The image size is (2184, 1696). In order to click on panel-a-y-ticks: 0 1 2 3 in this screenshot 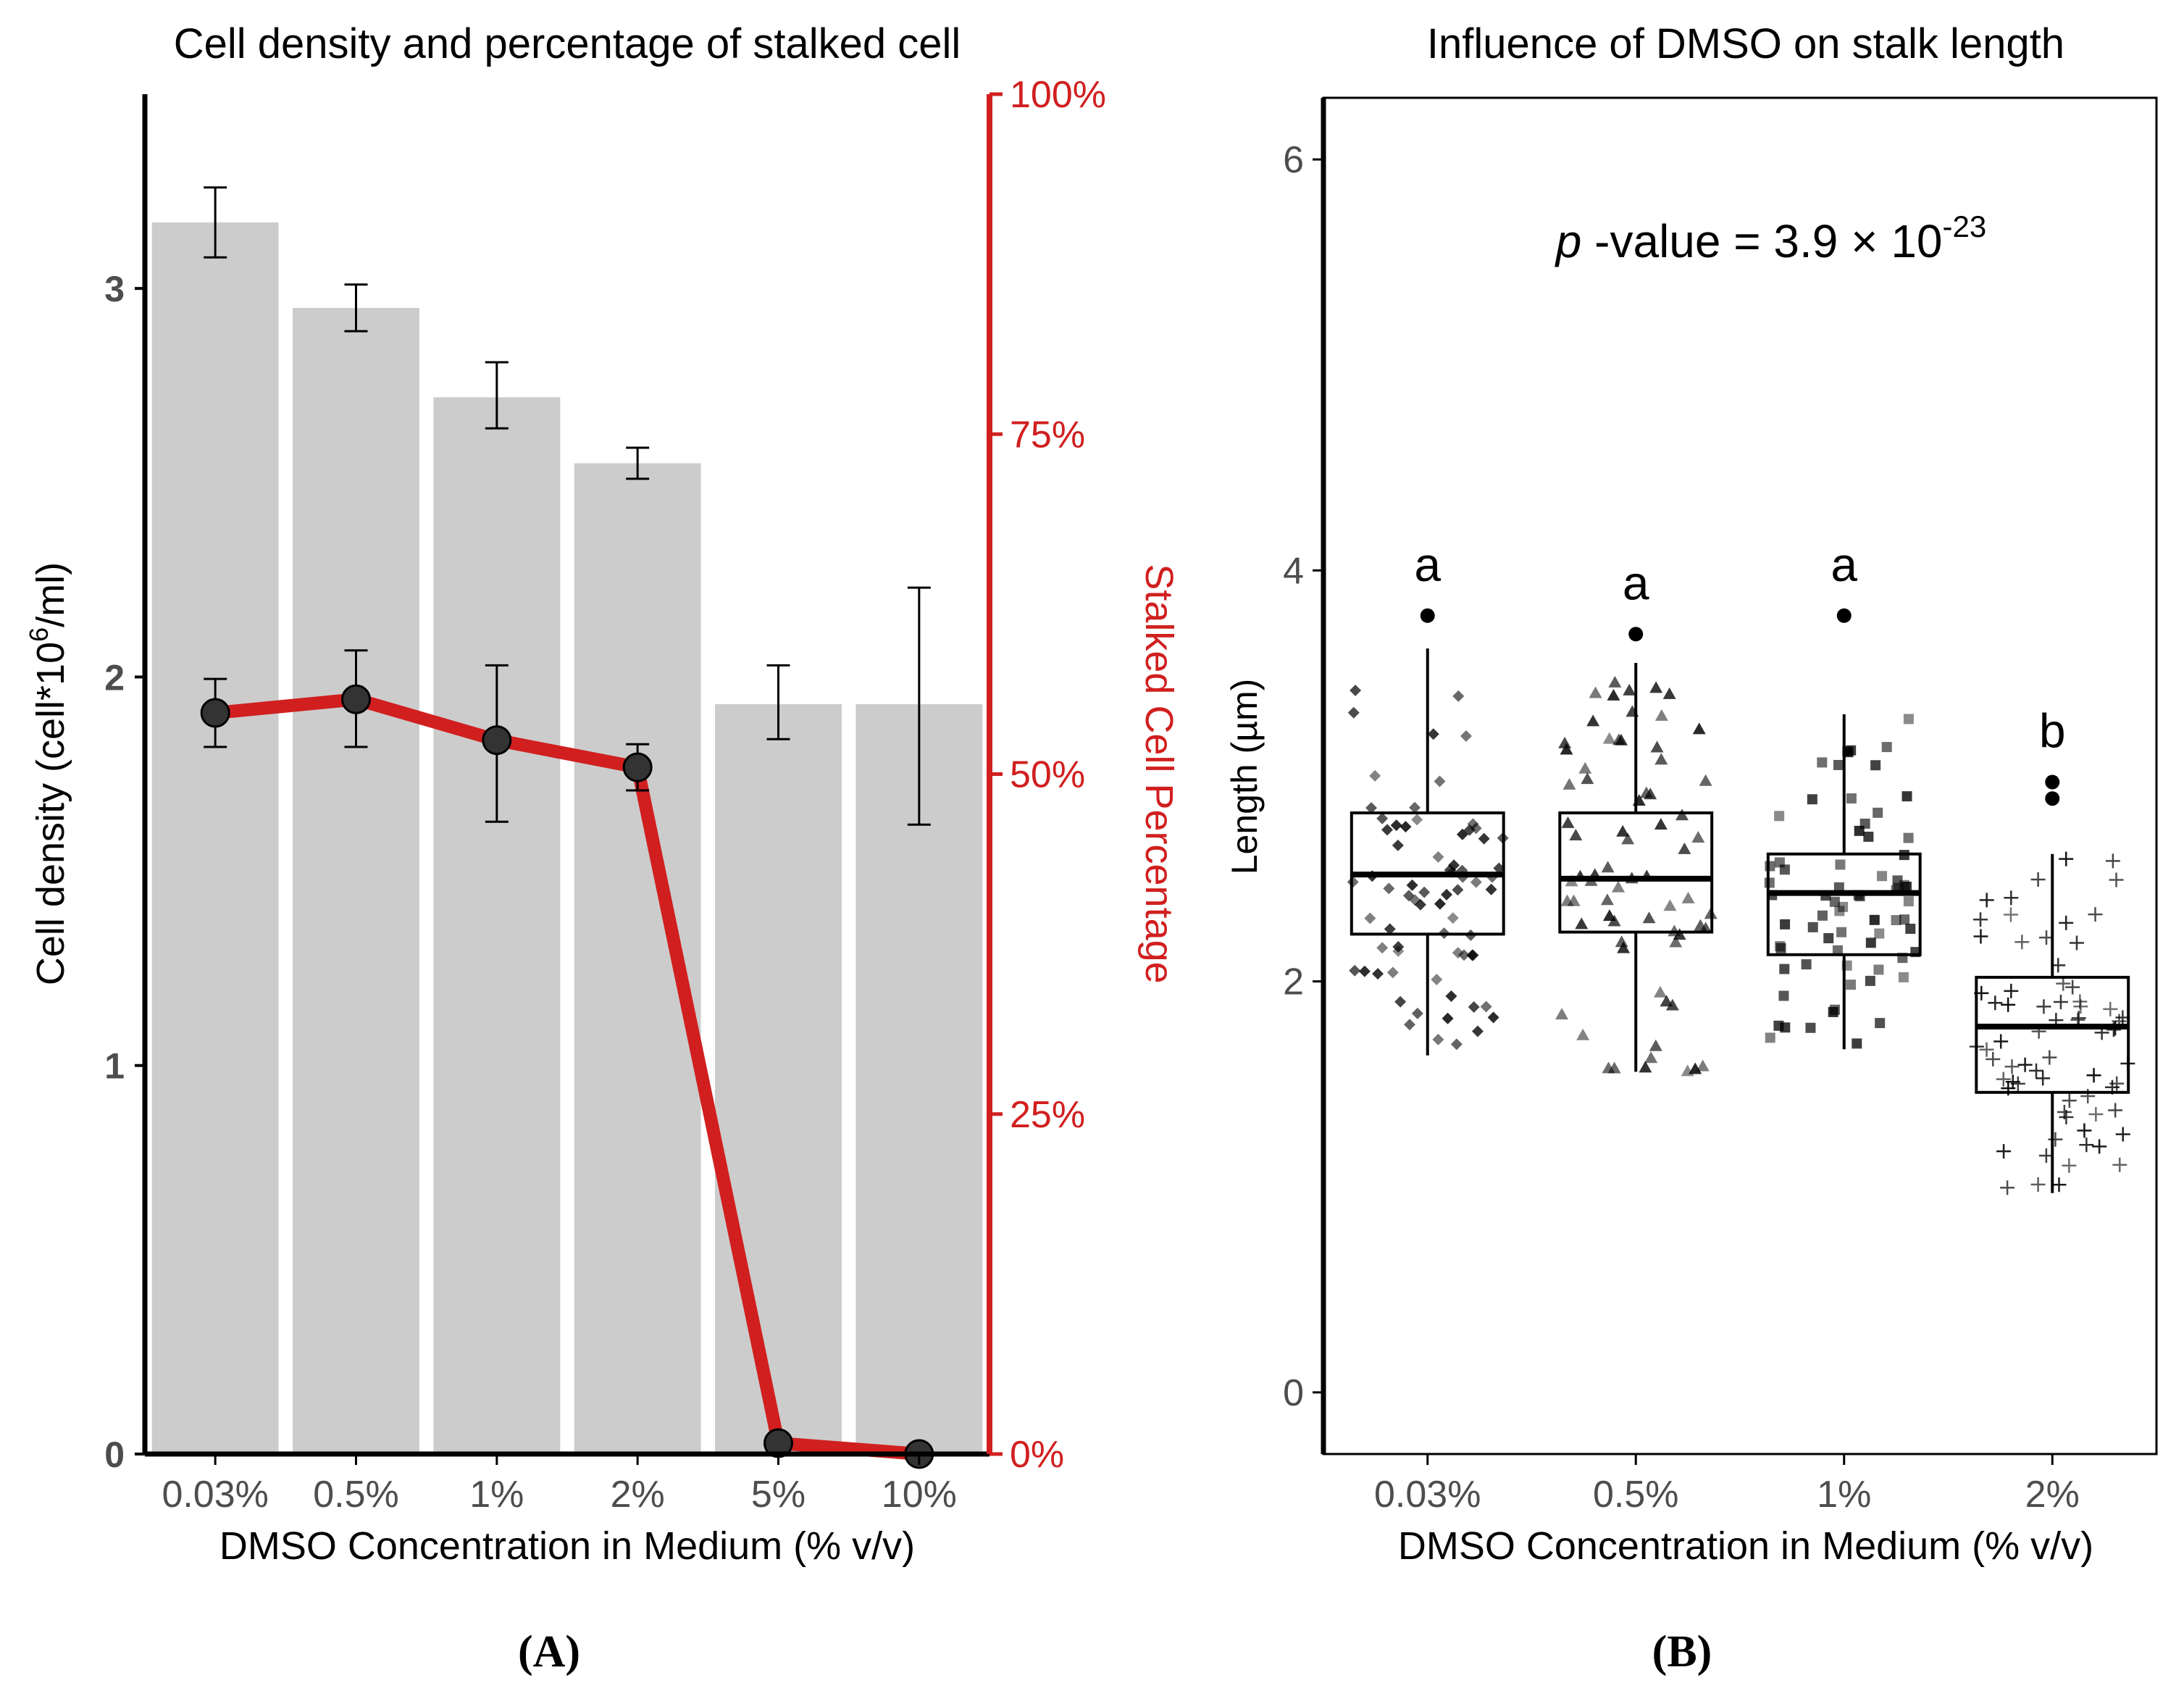, I will do `click(124, 872)`.